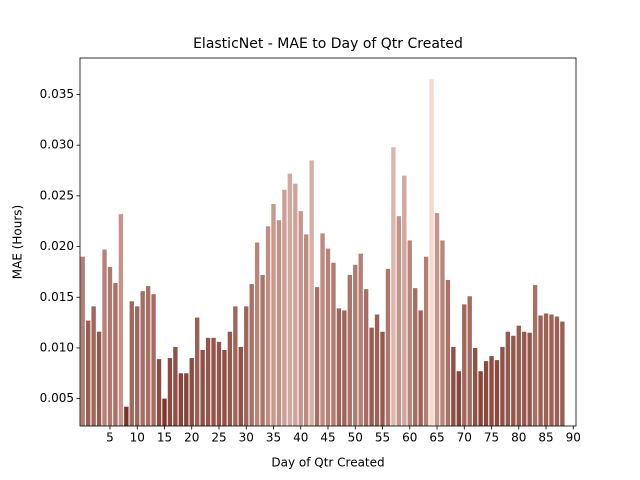 This screenshot has height=480, width=640. Describe the element at coordinates (191, 438) in the screenshot. I see `x-tick-label: 20` at that location.